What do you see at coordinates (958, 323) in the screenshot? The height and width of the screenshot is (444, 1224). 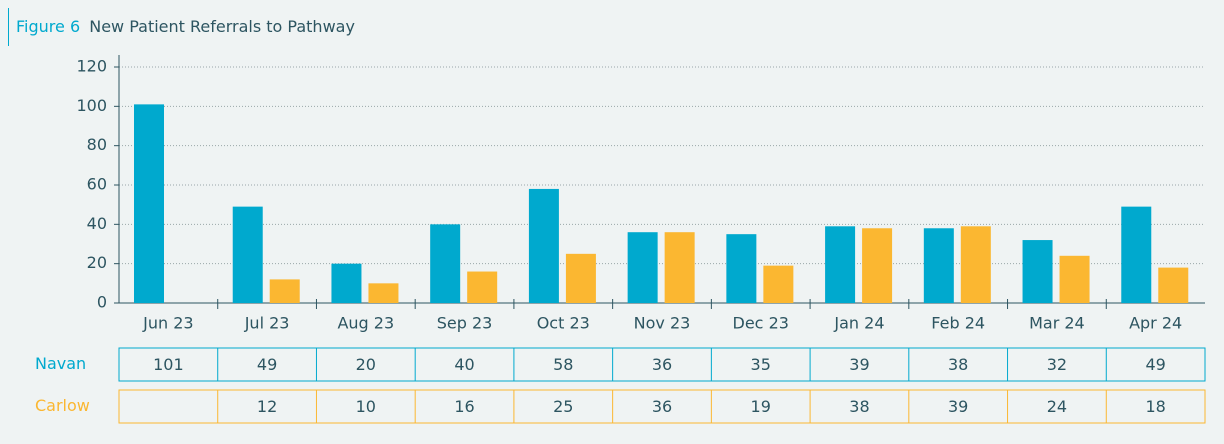 I see `x-tick-label: Feb 24` at bounding box center [958, 323].